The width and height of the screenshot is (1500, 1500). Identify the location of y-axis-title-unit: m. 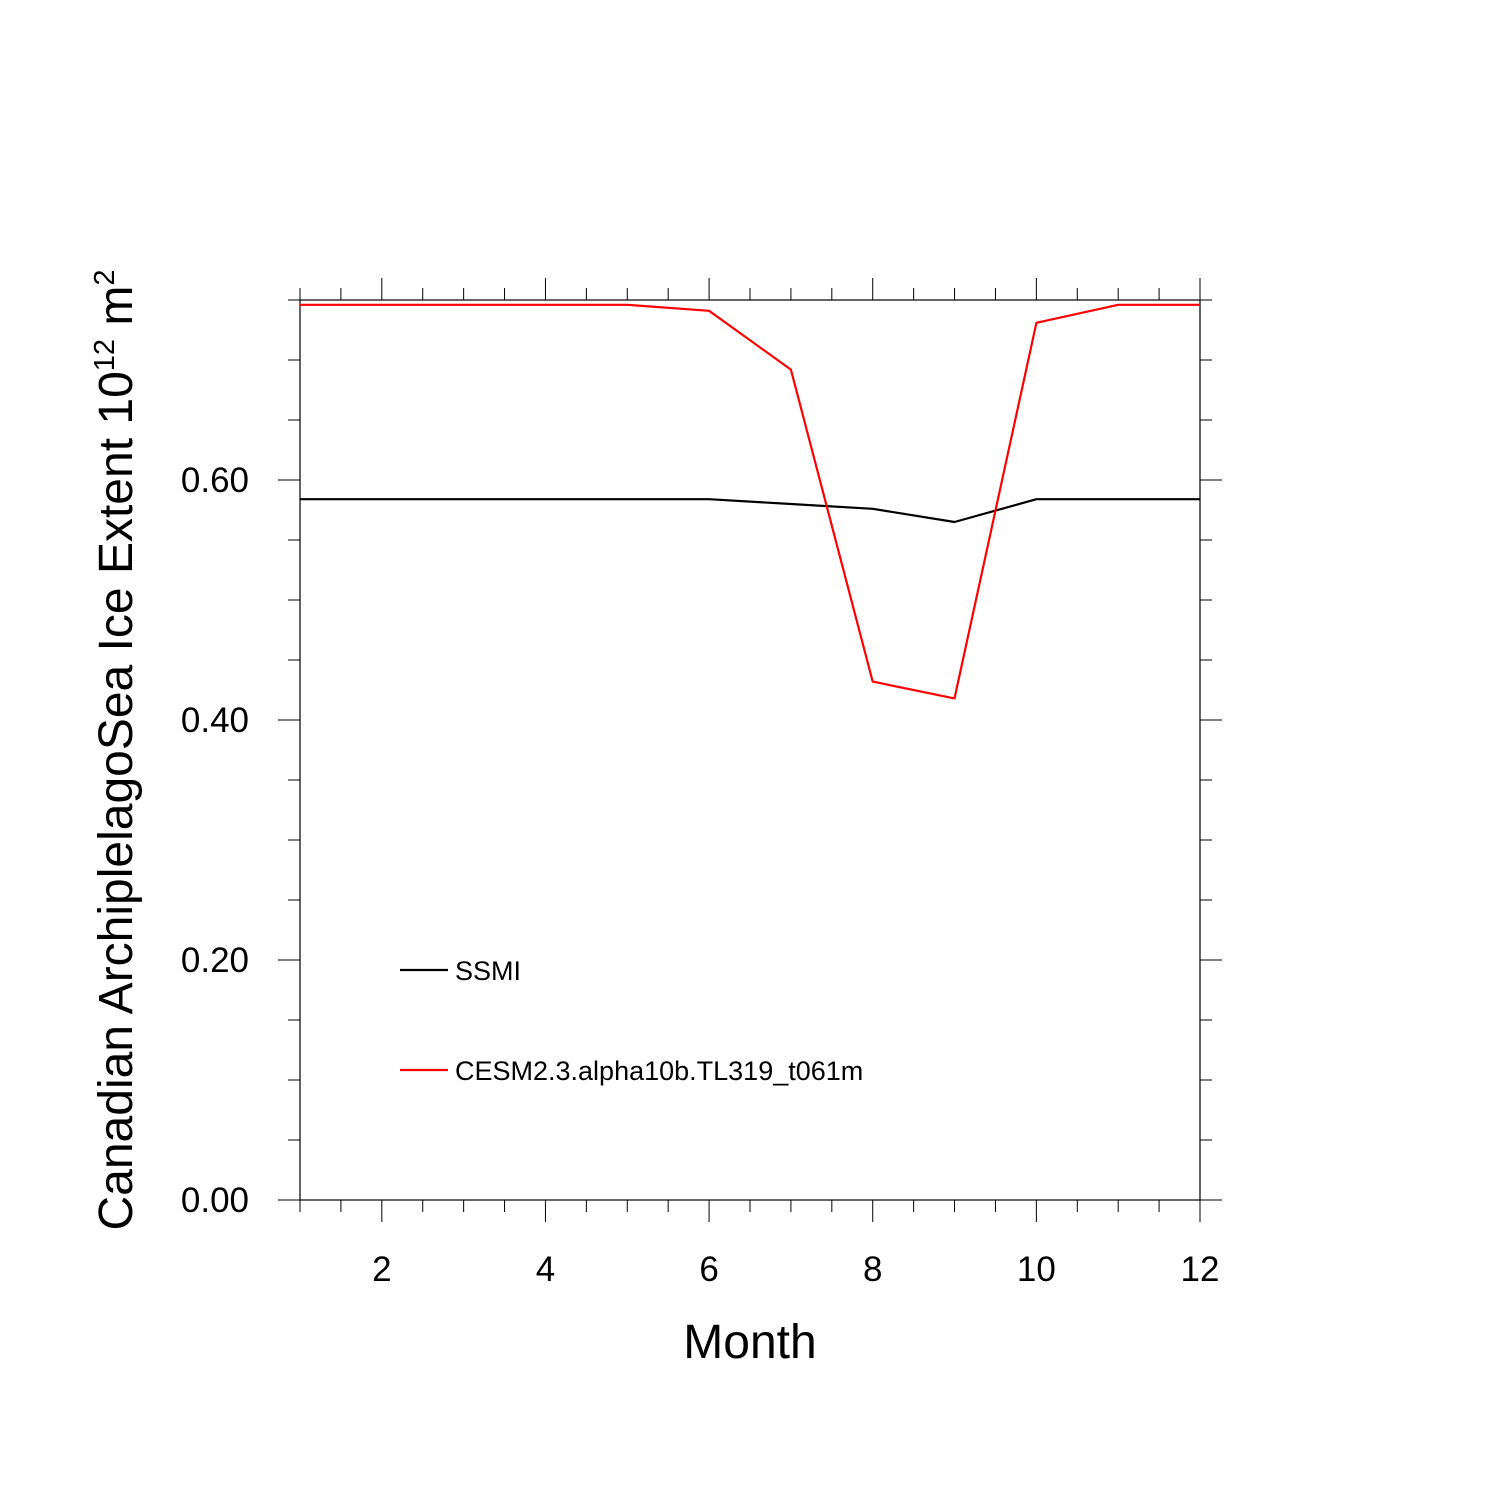
(116, 312).